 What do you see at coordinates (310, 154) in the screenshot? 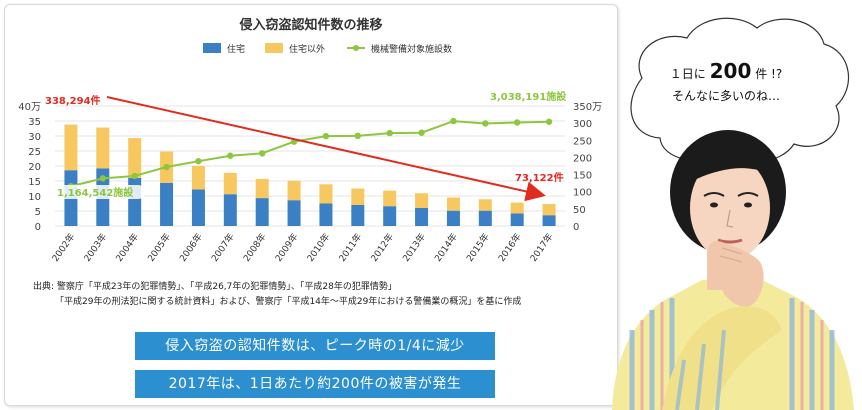
I see `line-facilities` at bounding box center [310, 154].